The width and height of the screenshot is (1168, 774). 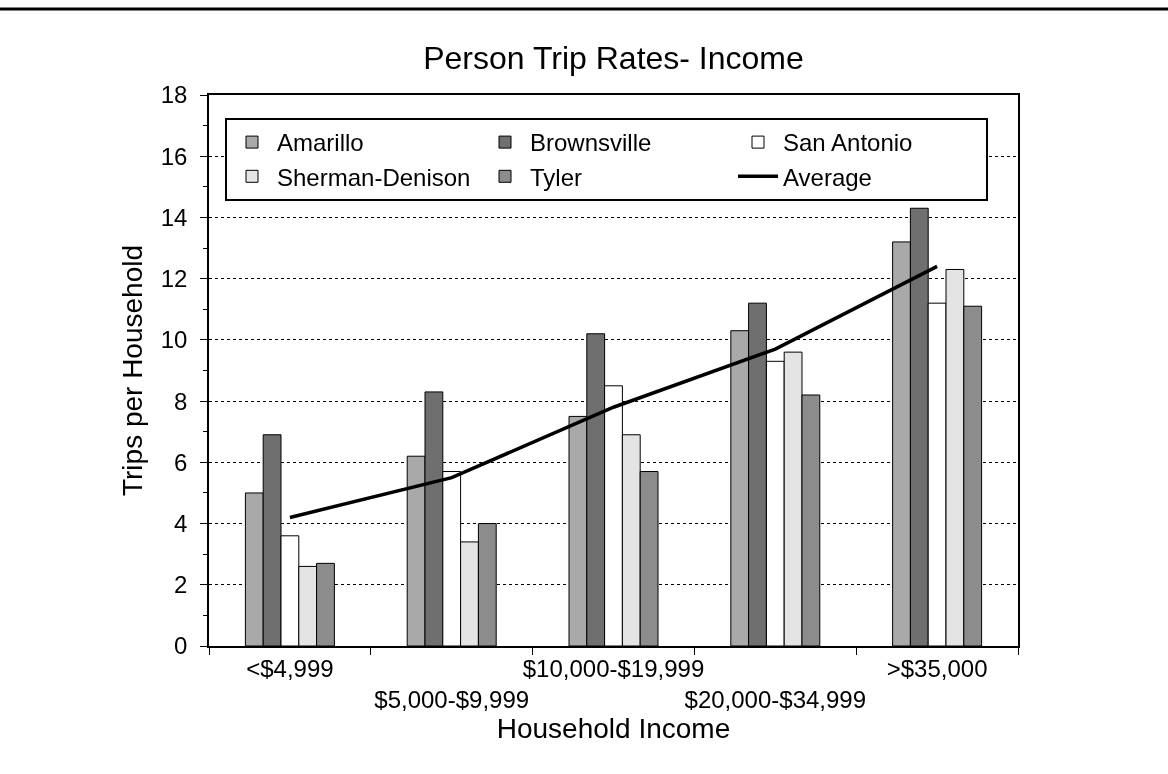 What do you see at coordinates (181, 646) in the screenshot?
I see `y-tick-label: 0` at bounding box center [181, 646].